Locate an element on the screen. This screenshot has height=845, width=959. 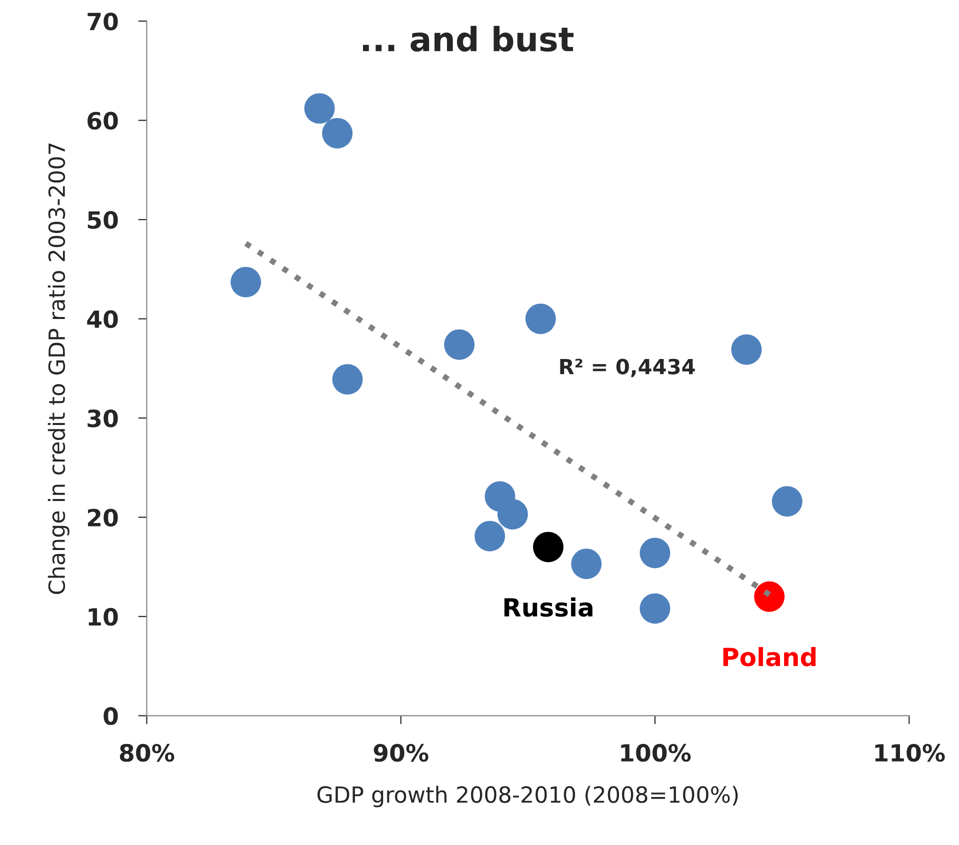
x-axis-title: GDP growth 2008-2010 (2008=100%) is located at coordinates (527, 797).